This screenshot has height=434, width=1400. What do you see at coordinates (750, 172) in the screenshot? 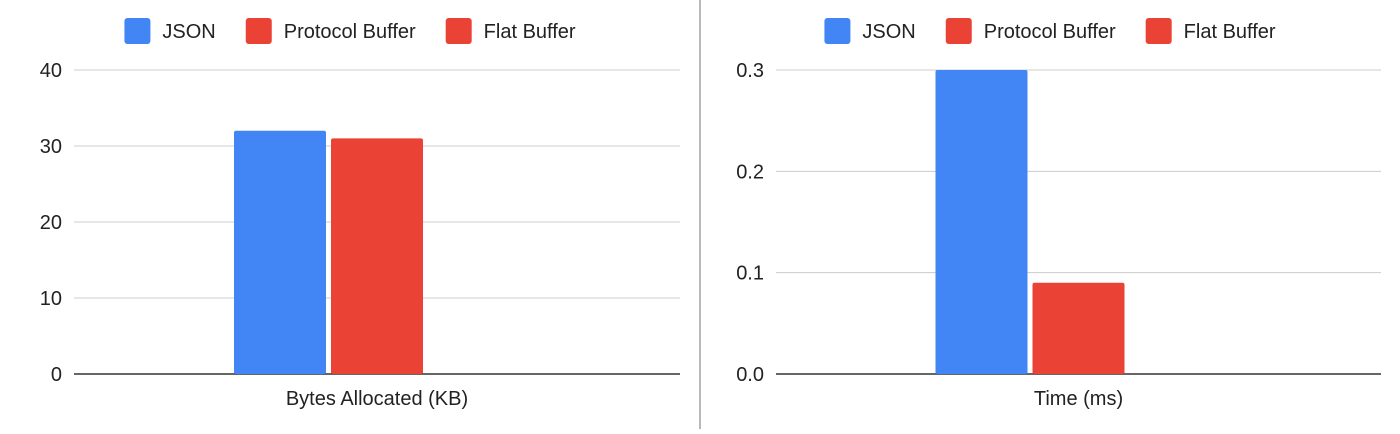
I see `y-tick-label: 0.2` at bounding box center [750, 172].